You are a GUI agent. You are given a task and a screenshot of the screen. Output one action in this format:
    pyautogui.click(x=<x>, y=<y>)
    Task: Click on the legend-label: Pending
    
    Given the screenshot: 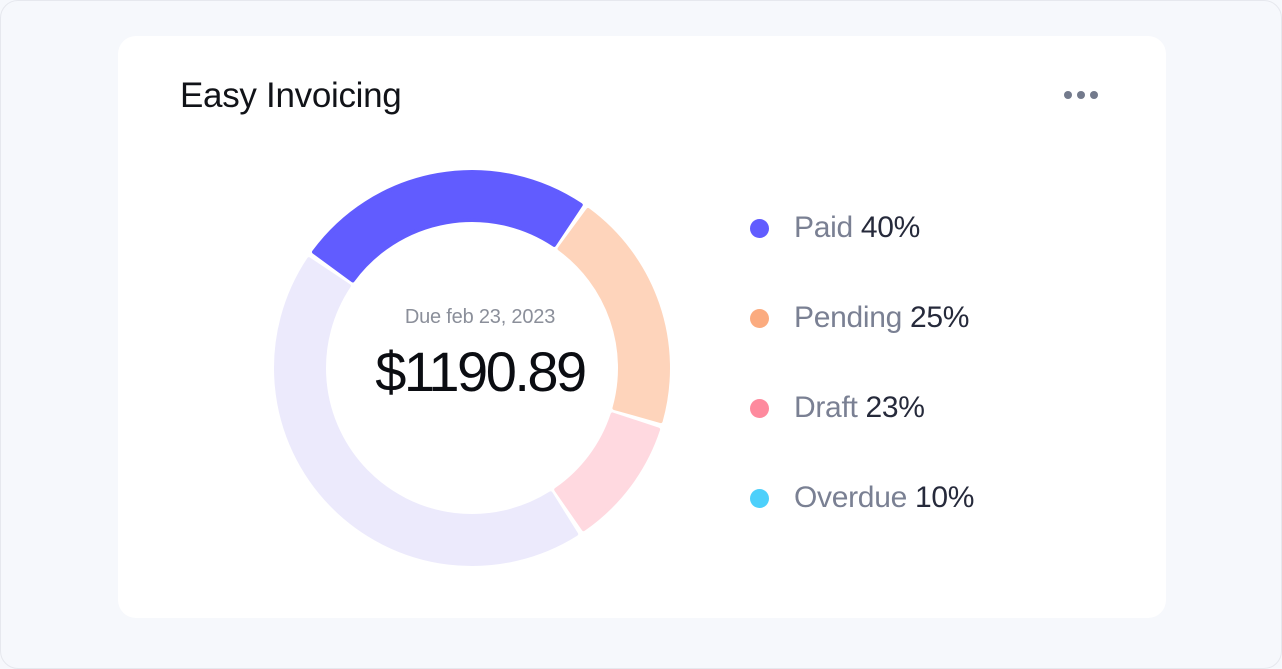 What is the action you would take?
    pyautogui.click(x=848, y=317)
    